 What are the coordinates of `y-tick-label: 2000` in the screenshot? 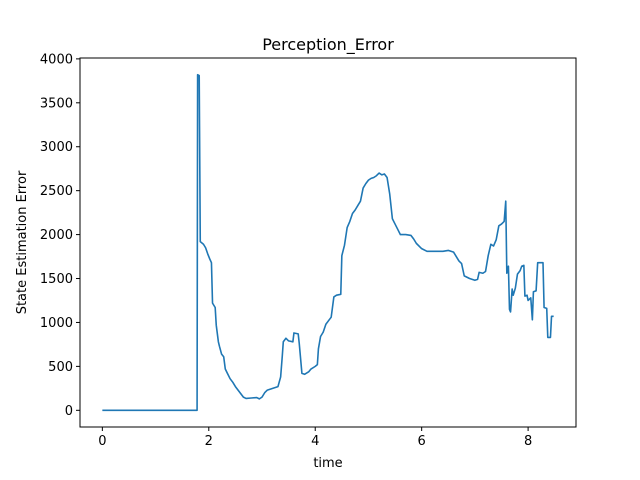 It's located at (56, 235).